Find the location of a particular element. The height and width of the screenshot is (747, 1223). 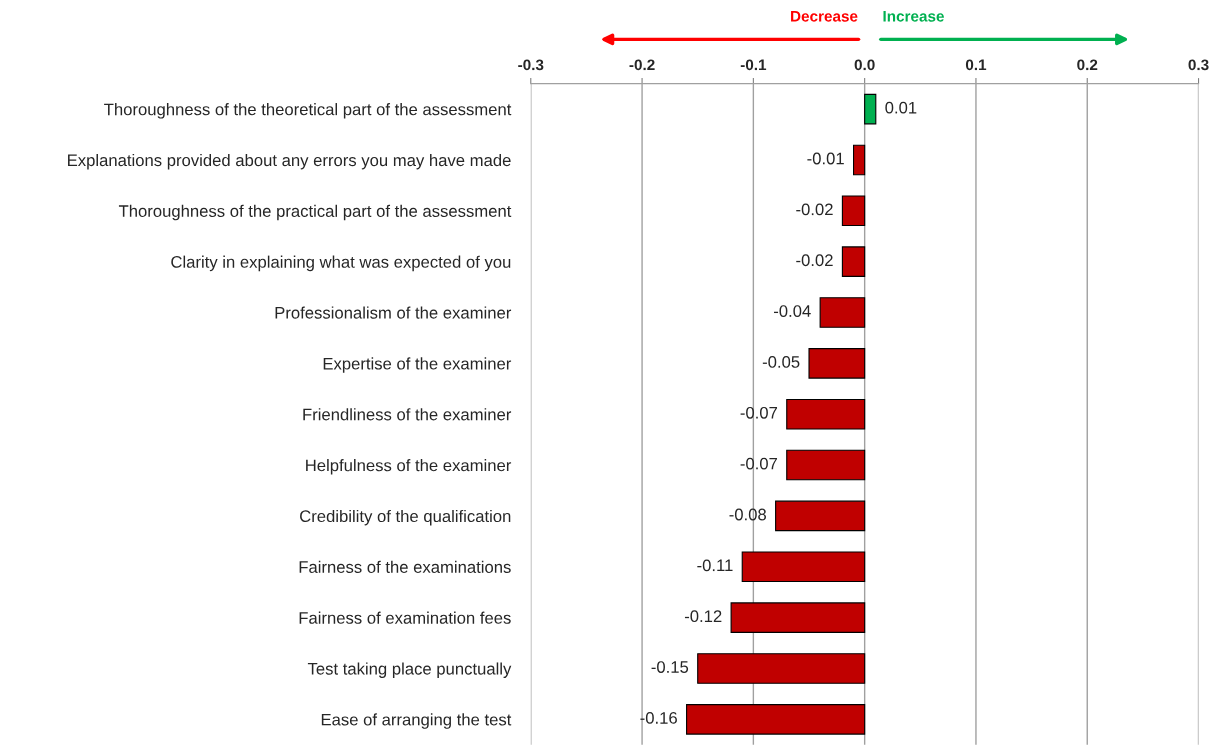

data-label: 0.01 is located at coordinates (901, 107).